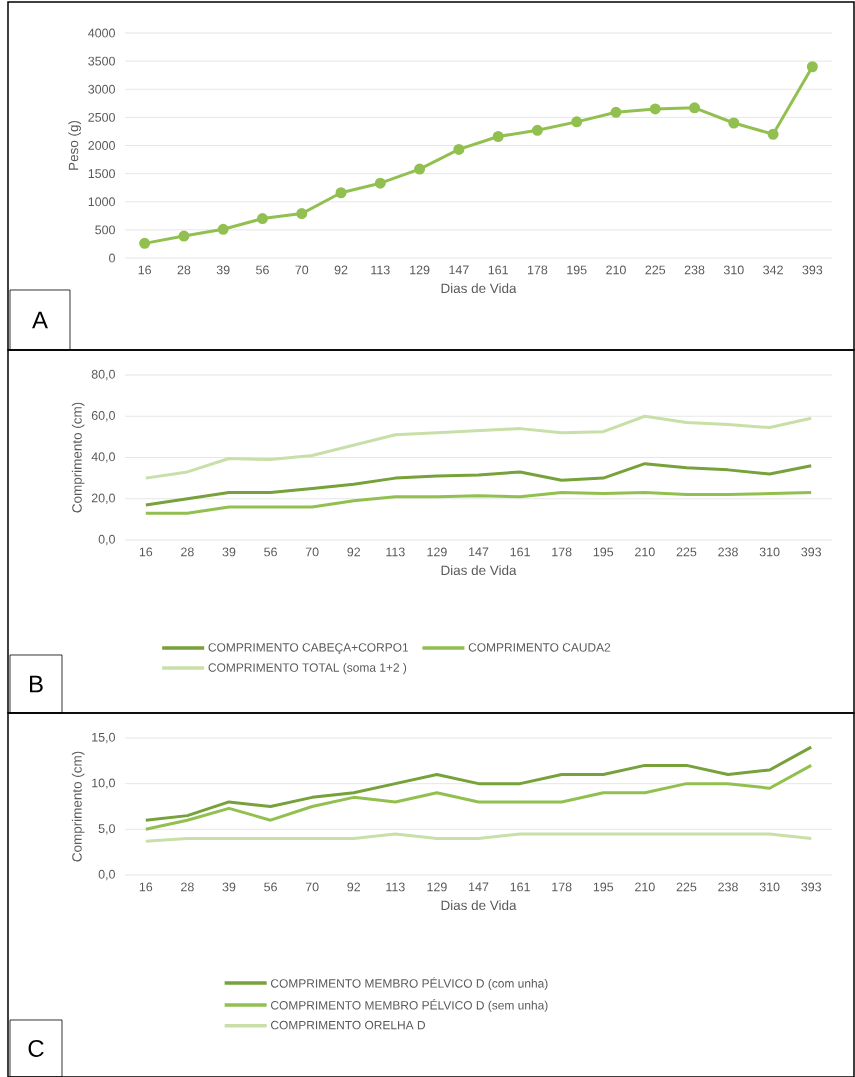 The image size is (855, 1077). What do you see at coordinates (101, 61) in the screenshot?
I see `y-tick-label: 3500` at bounding box center [101, 61].